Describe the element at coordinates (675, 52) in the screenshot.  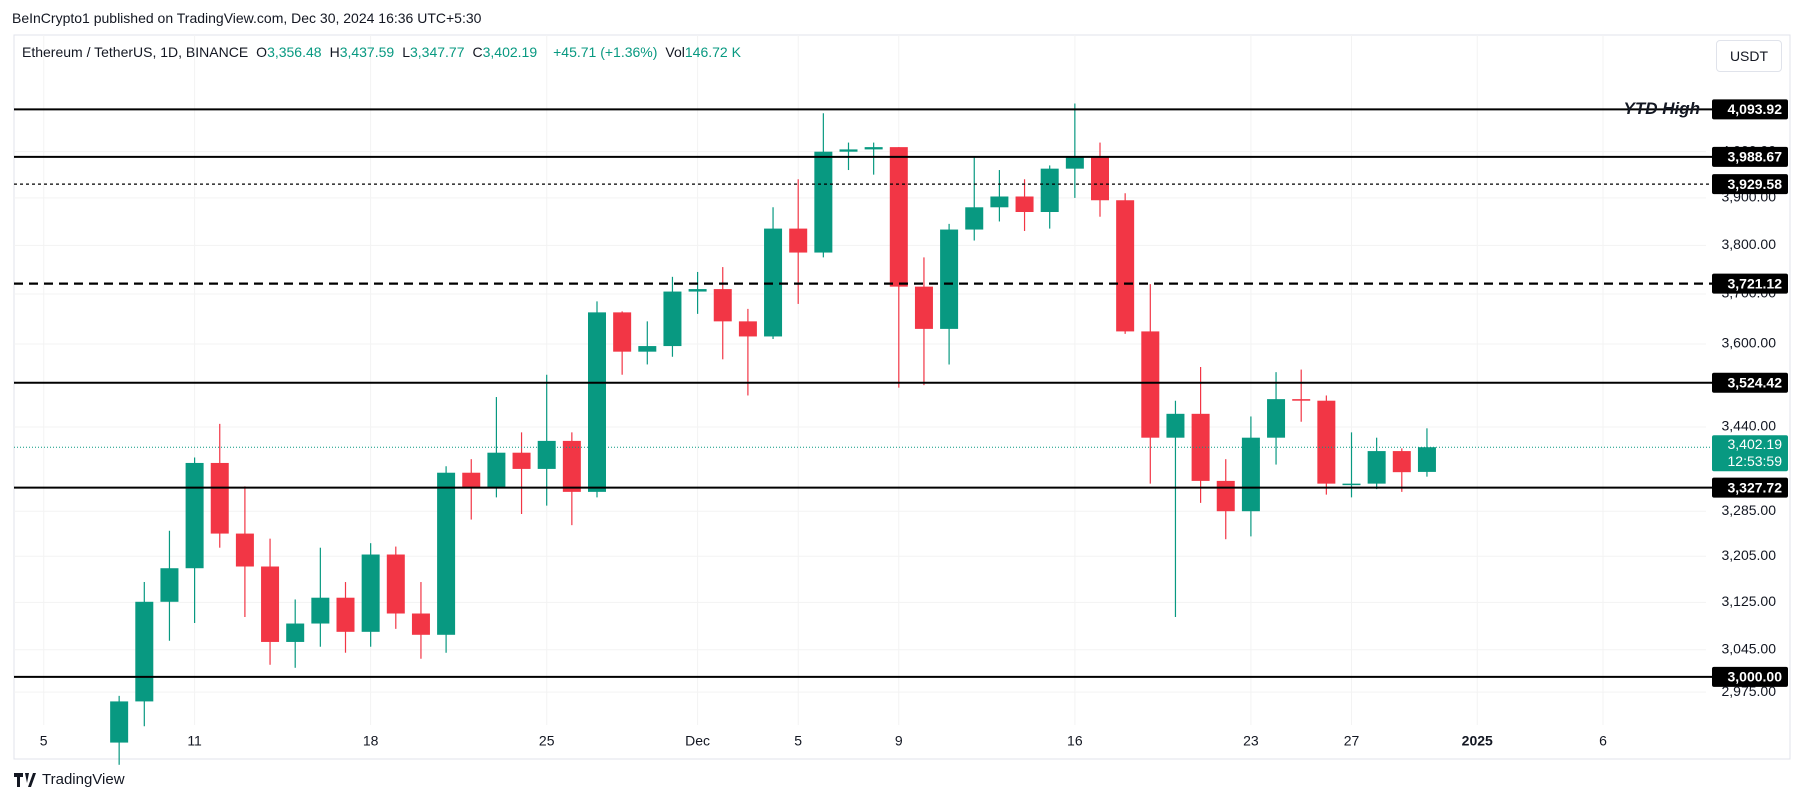
I see `volume-key: Vol` at that location.